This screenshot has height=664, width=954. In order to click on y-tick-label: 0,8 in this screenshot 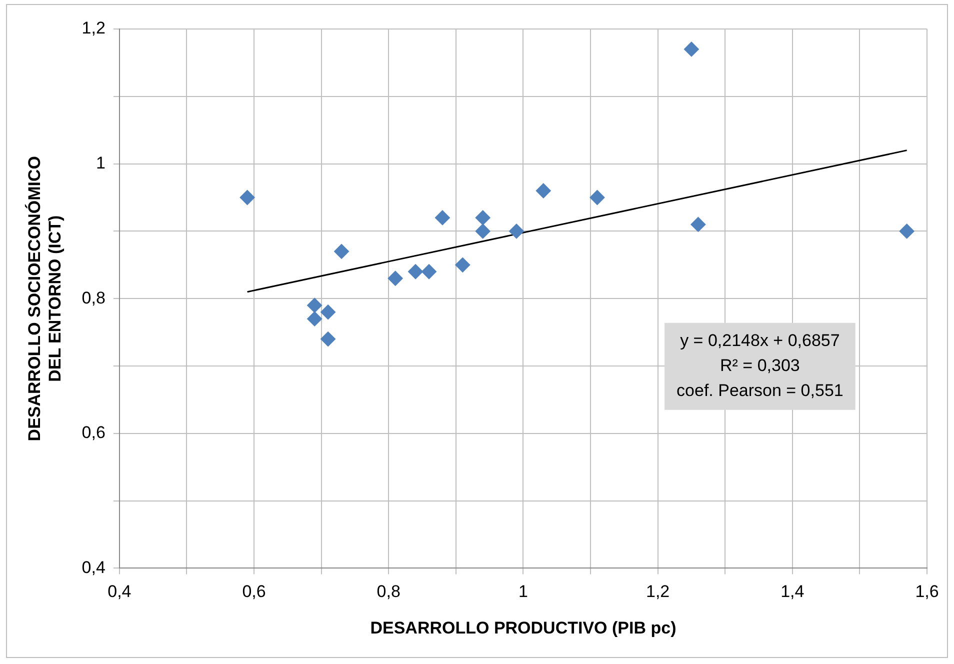, I will do `click(94, 298)`.